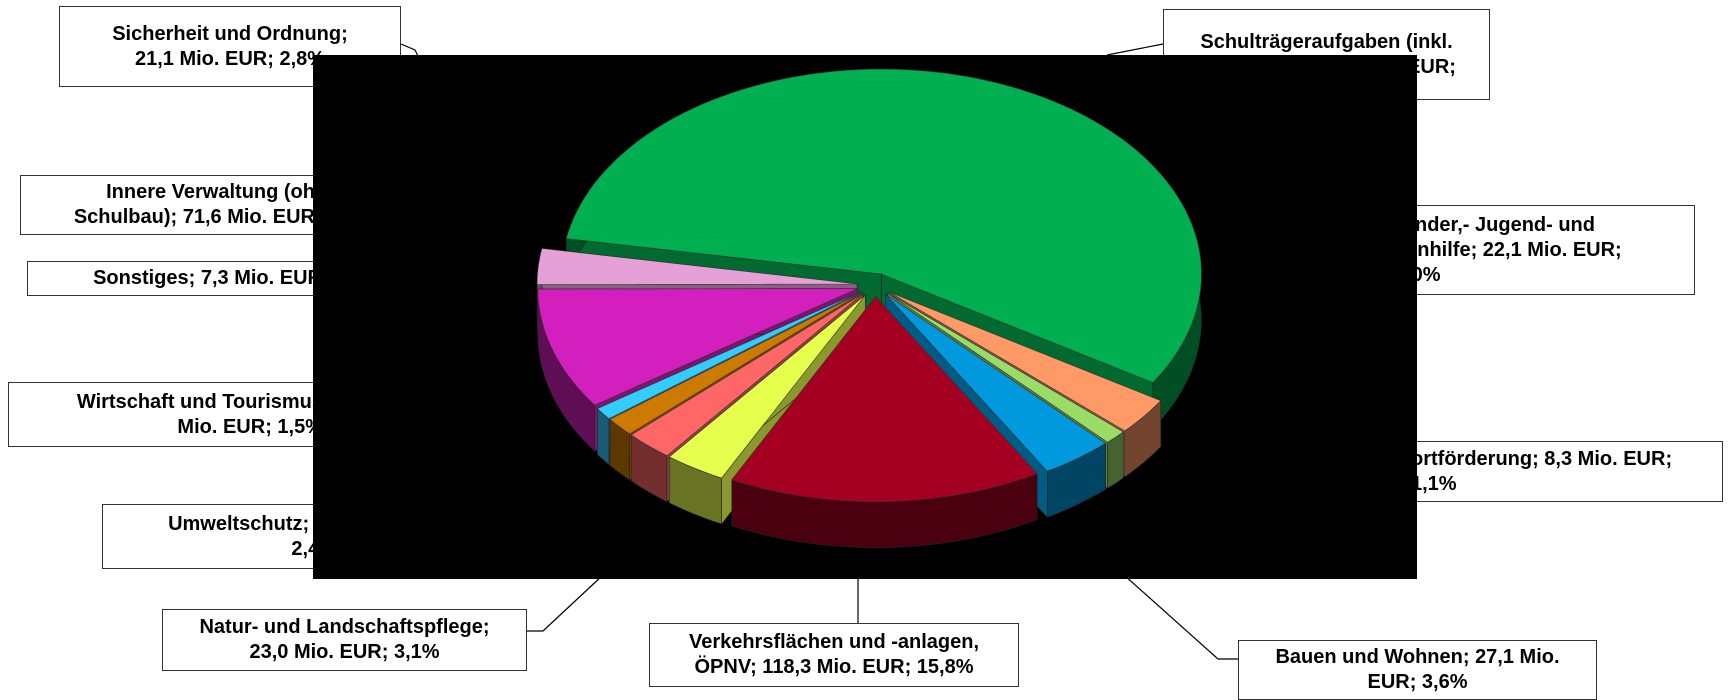 This screenshot has width=1736, height=700. What do you see at coordinates (250, 426) in the screenshot?
I see `label-line: Mio. EUR; 1,5%` at bounding box center [250, 426].